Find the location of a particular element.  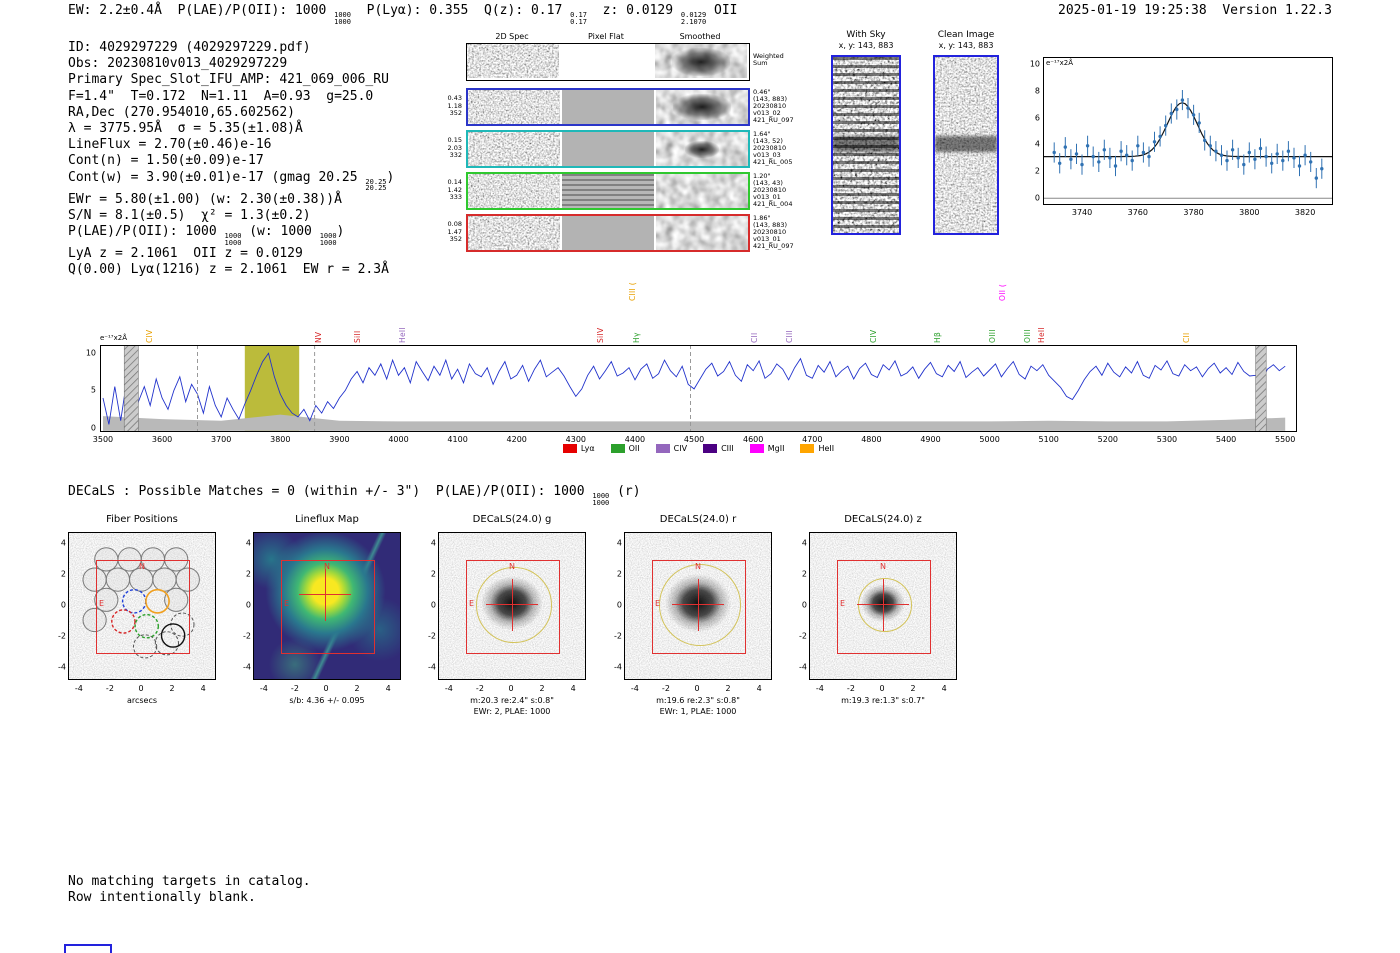

source-band is located at coordinates (966, 144).